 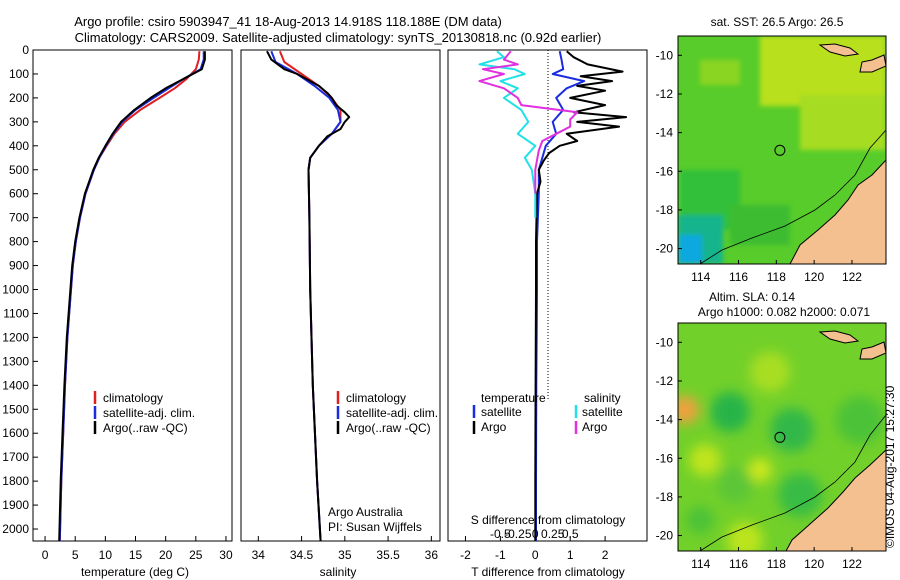 What do you see at coordinates (784, 312) in the screenshot?
I see `sla-map-title-line2: Argo h1000: 0.082 h2000: 0.071` at bounding box center [784, 312].